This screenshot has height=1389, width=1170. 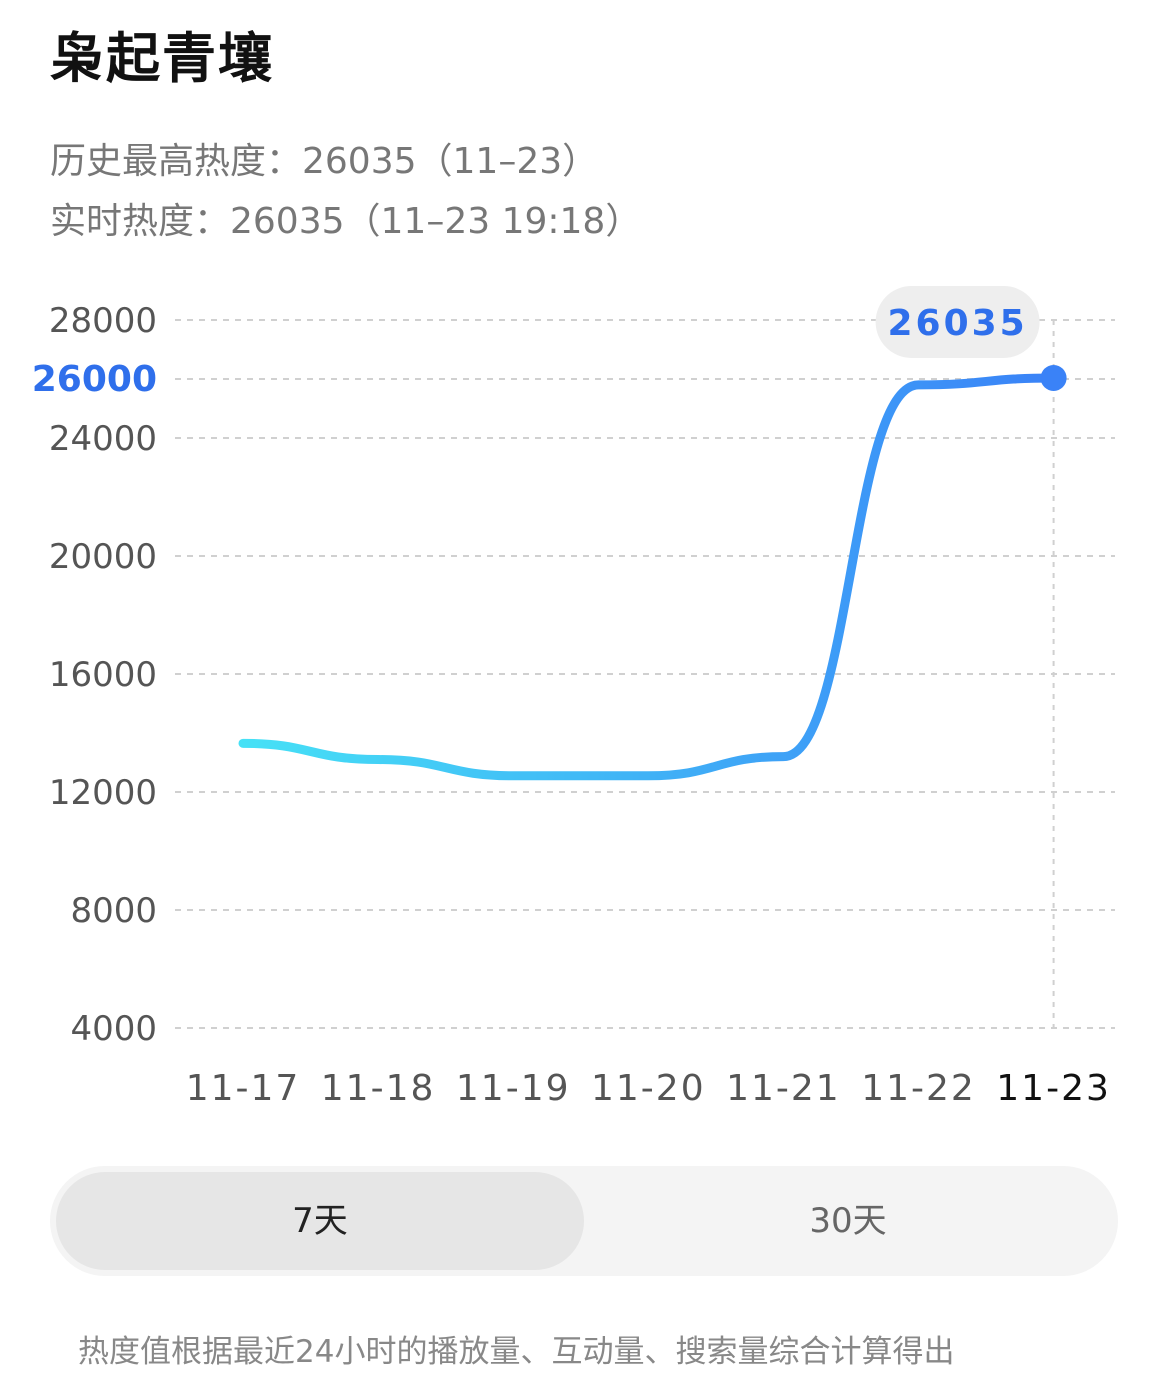 I want to click on value-badge-label: 26035, so click(x=957, y=323).